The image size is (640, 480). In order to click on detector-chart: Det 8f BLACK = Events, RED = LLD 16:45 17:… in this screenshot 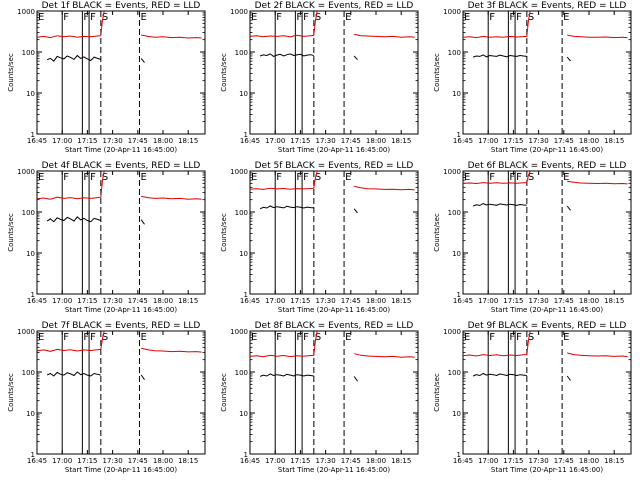, I will do `click(319, 397)`.